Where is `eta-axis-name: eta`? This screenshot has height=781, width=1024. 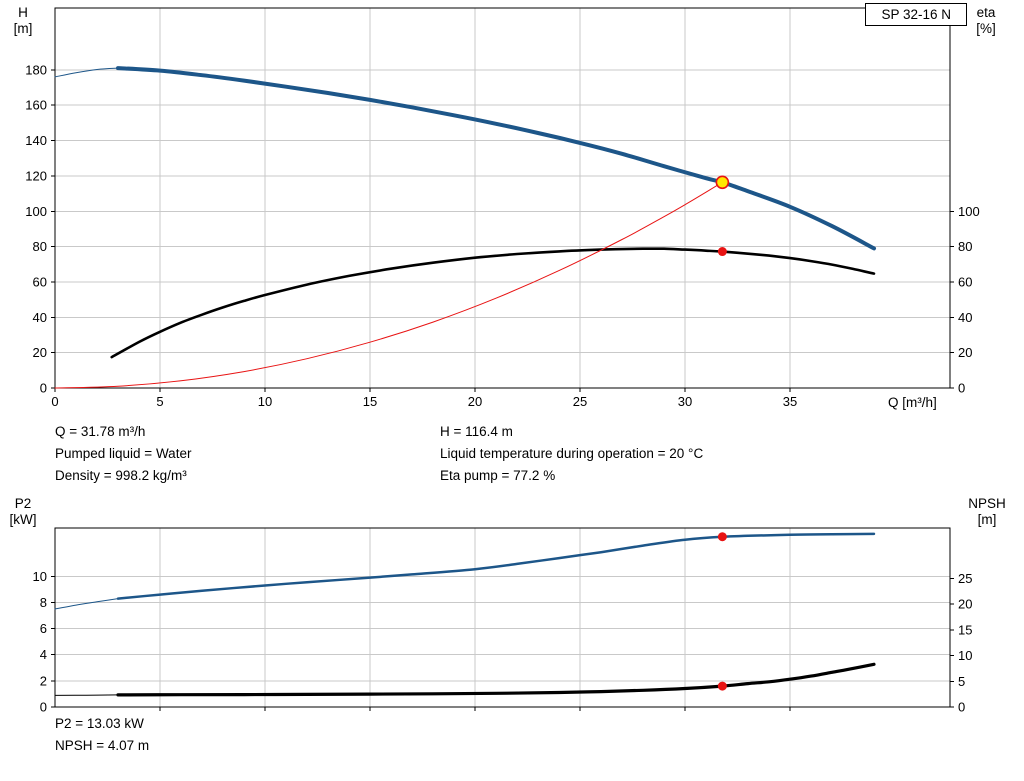 eta-axis-name: eta is located at coordinates (986, 12).